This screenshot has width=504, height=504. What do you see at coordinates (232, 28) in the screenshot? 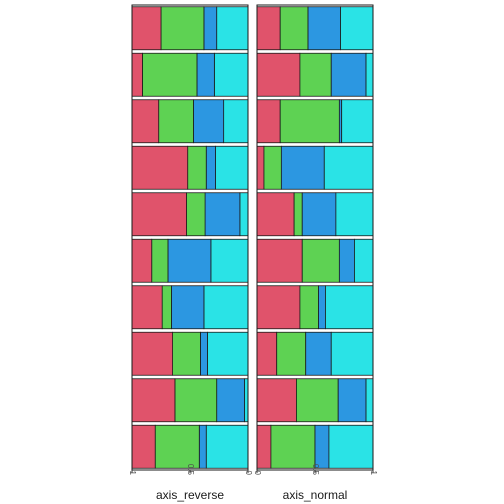
I see `bar-segment-reverse-r1-s1` at bounding box center [232, 28].